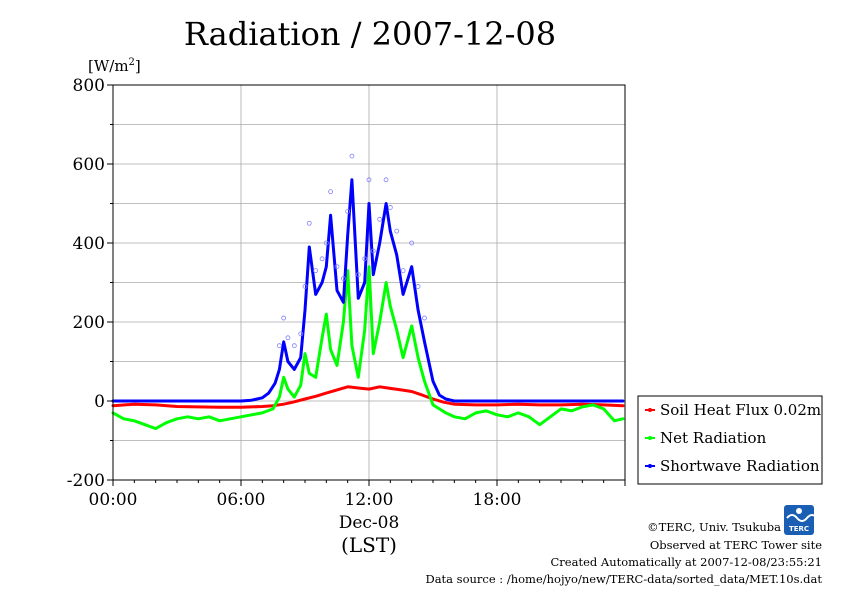  I want to click on x-tick-label: 12:00, so click(369, 500).